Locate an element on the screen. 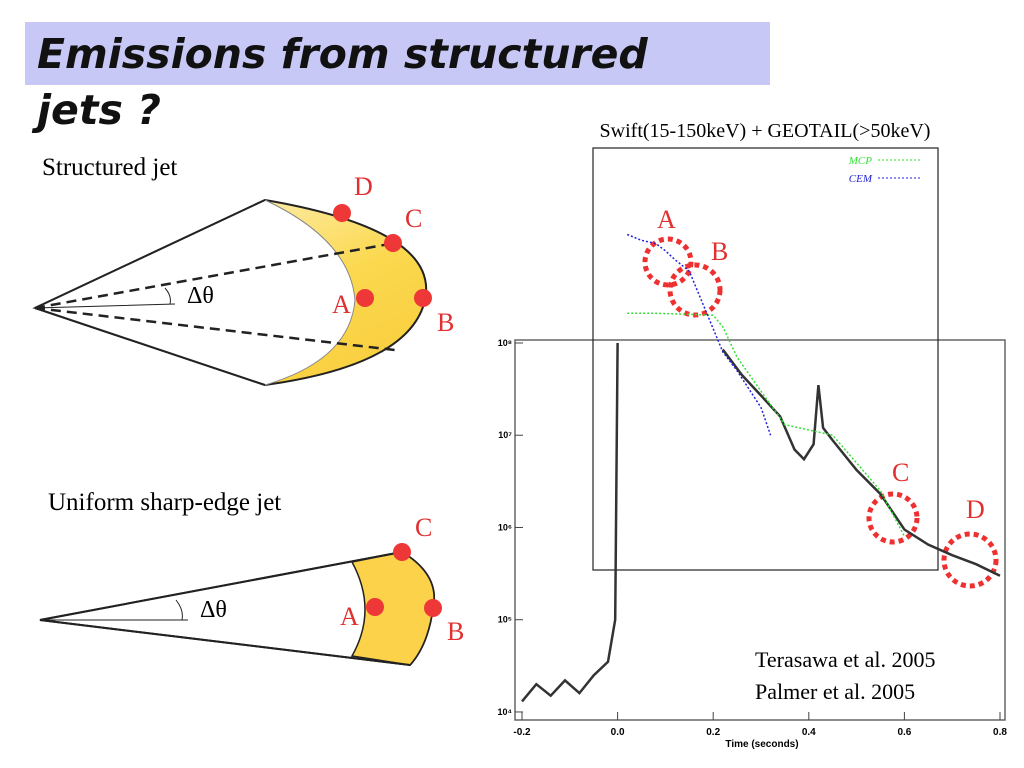 Image resolution: width=1024 pixels, height=768 pixels. y-tick-label: 10⁷ is located at coordinates (505, 435).